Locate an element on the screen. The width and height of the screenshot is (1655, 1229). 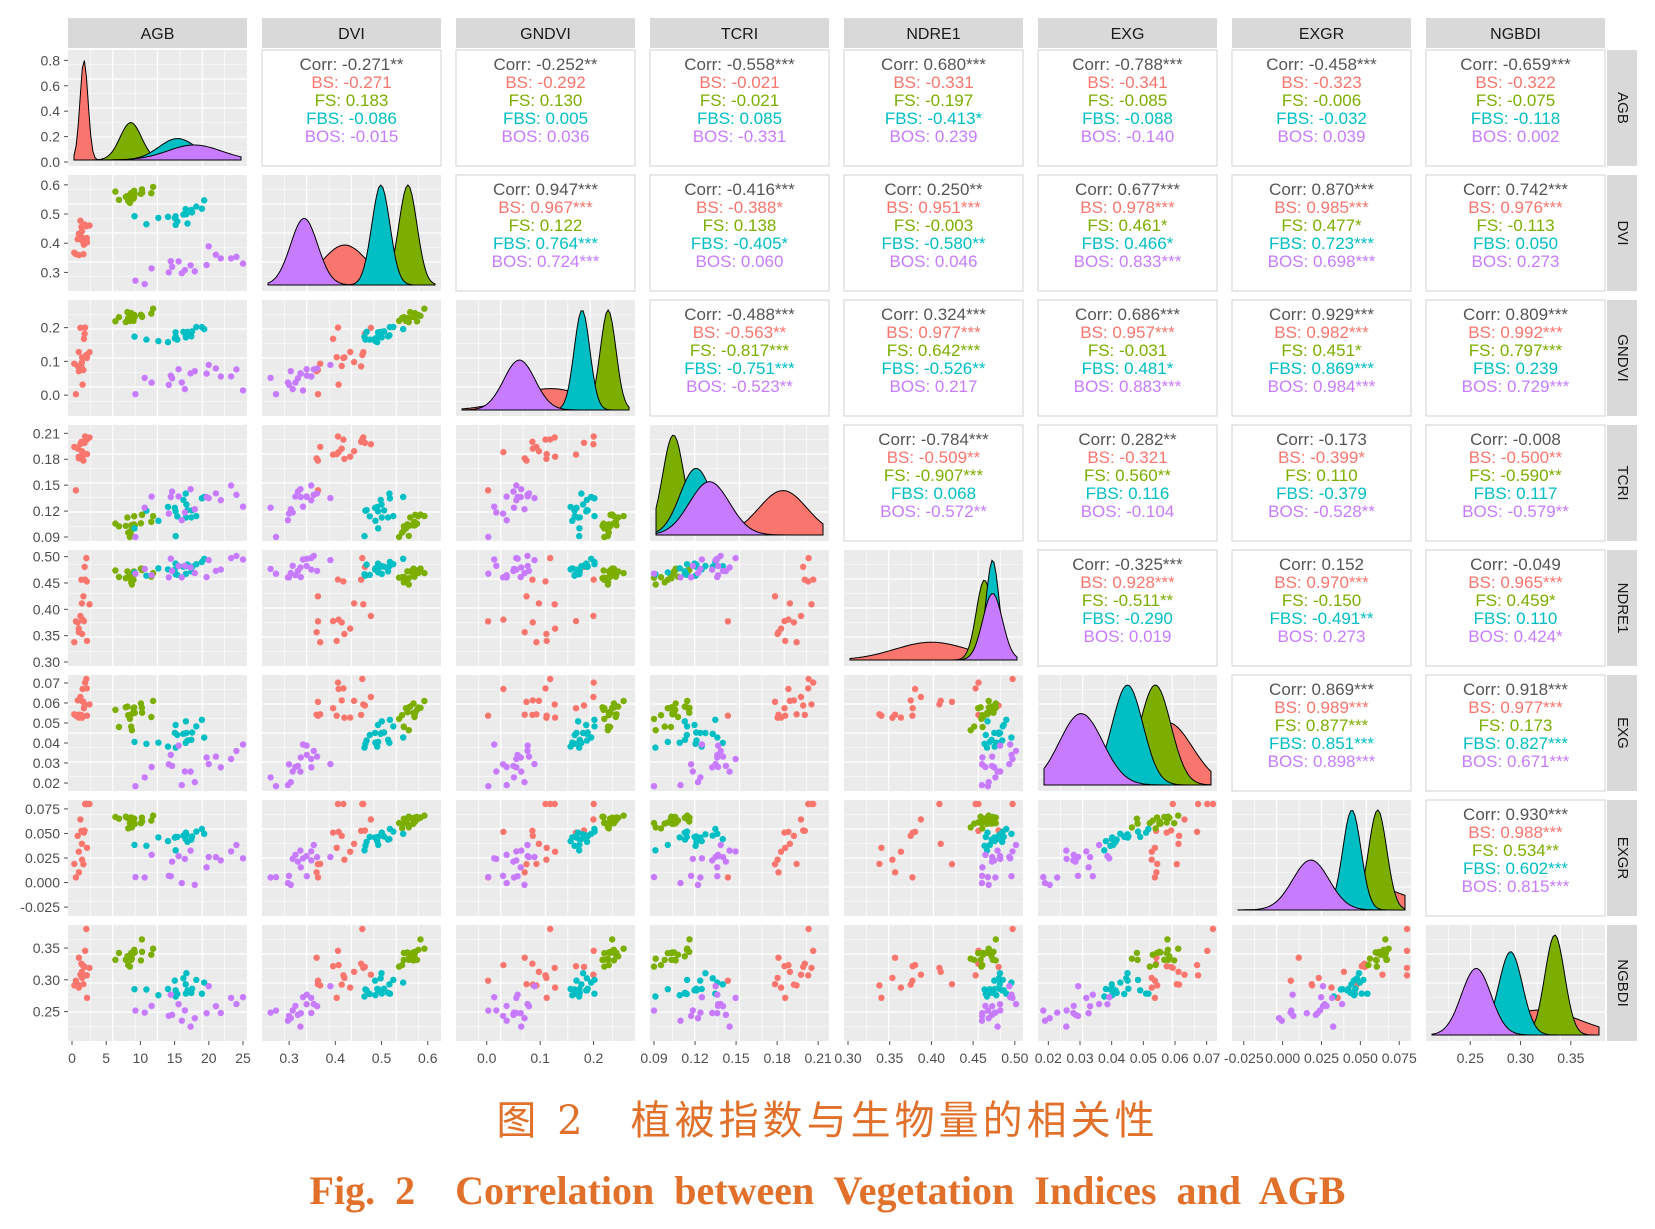
x-tick-label-agb: 15 is located at coordinates (175, 1058).